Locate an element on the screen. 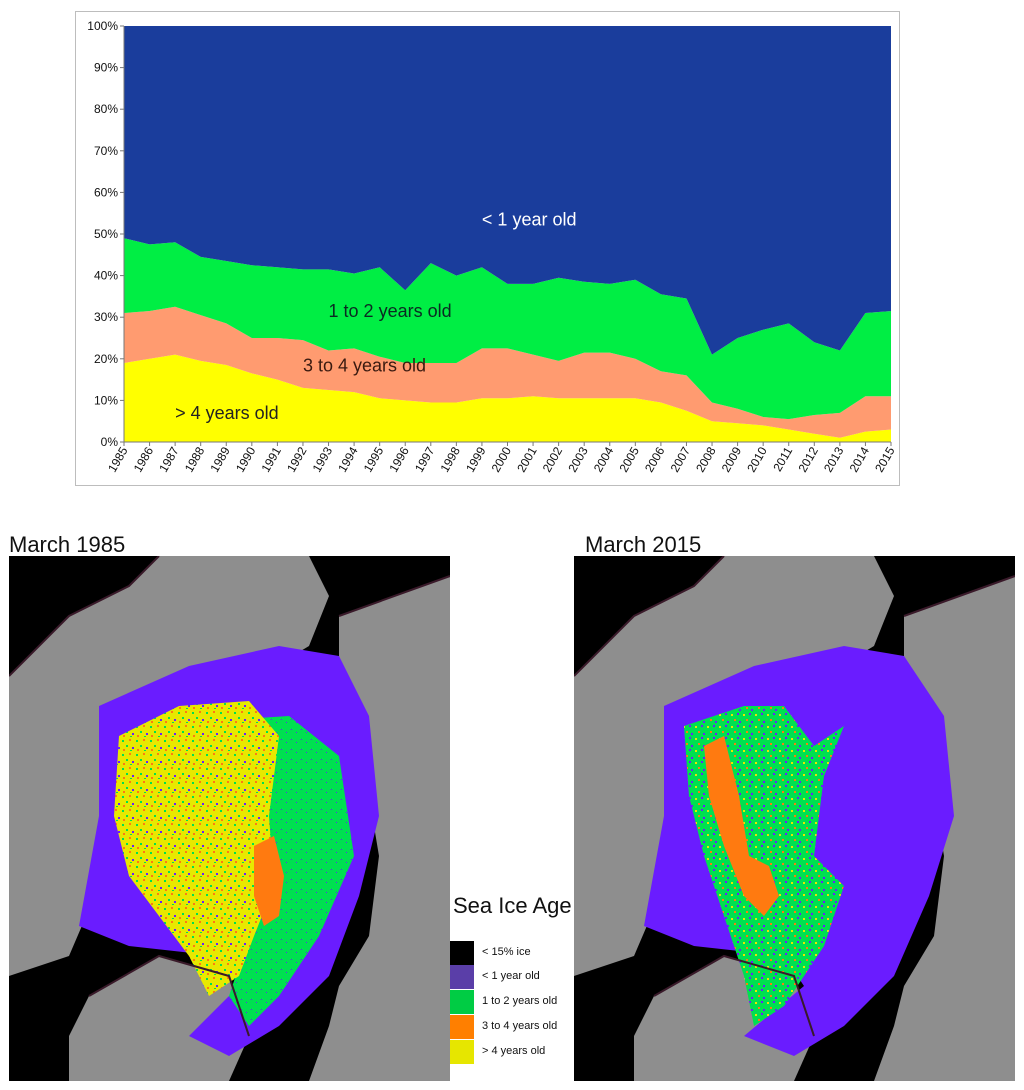  x-tick-label: 2007 is located at coordinates (681, 459).